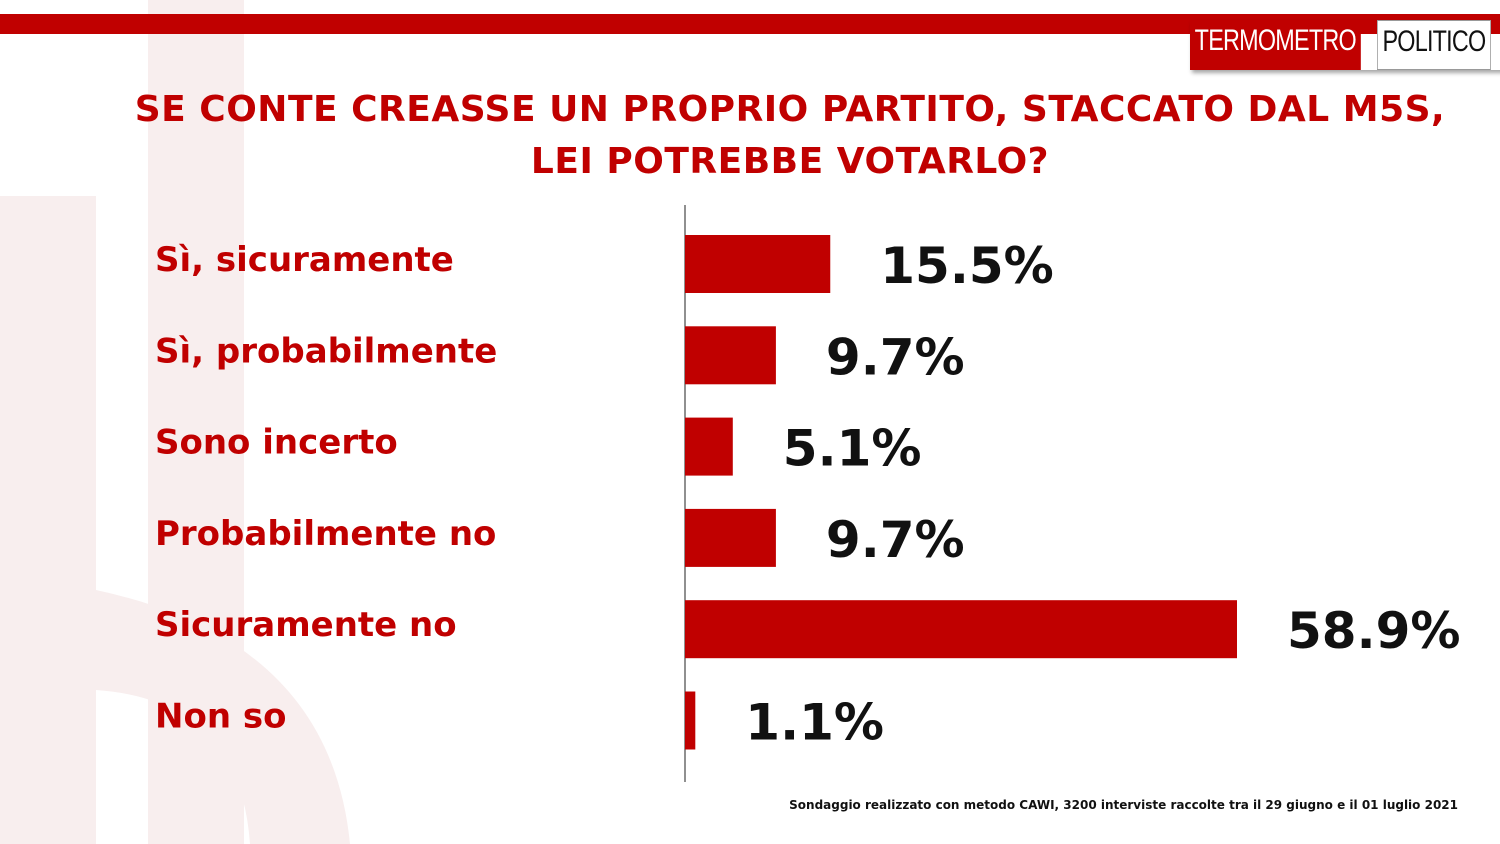 The image size is (1500, 844). Describe the element at coordinates (852, 449) in the screenshot. I see `value-label: 5.1%` at that location.